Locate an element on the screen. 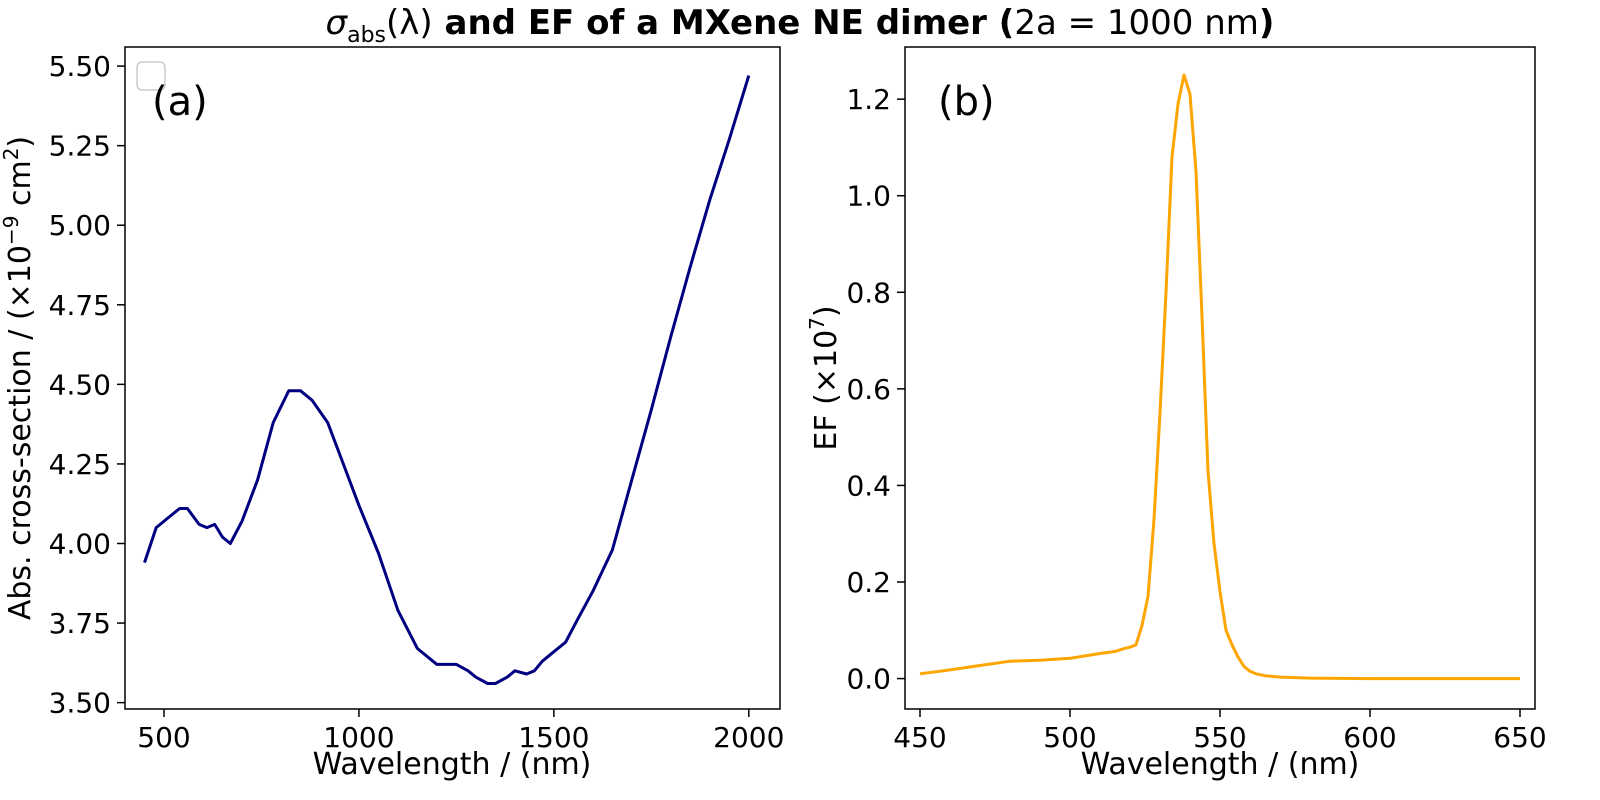  panel-a-ytick-label: 5.25 is located at coordinates (80, 146).